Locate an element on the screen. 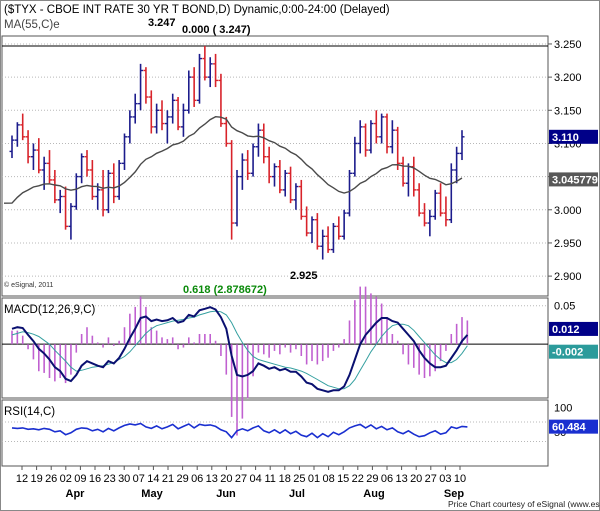  macd-line is located at coordinates (240, 349).